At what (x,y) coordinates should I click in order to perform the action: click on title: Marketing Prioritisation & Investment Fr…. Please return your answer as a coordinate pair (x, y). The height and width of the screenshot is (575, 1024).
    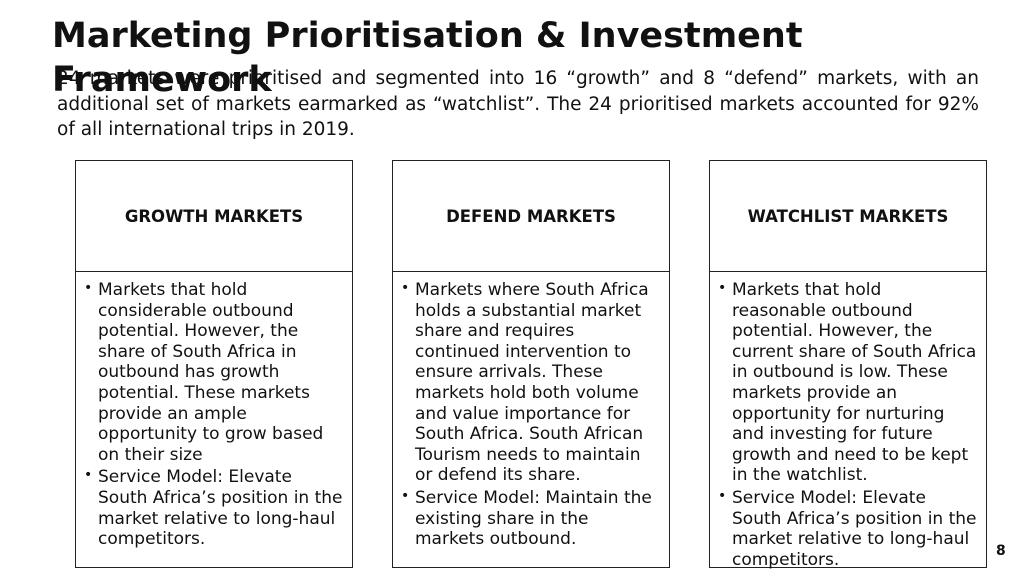
    Looking at the image, I should click on (427, 58).